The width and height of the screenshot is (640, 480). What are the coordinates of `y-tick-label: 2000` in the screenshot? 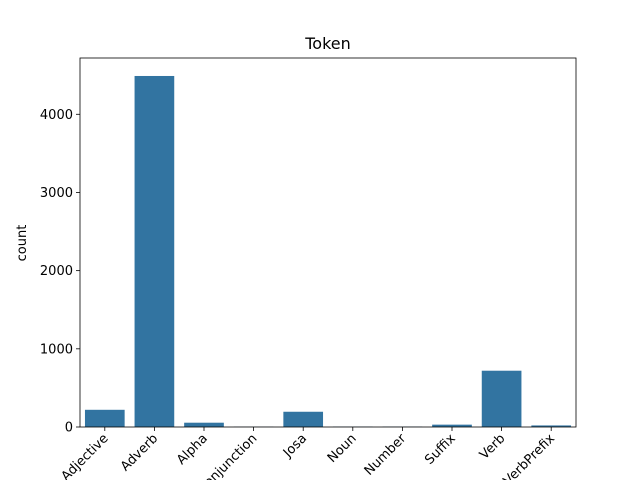 It's located at (56, 271).